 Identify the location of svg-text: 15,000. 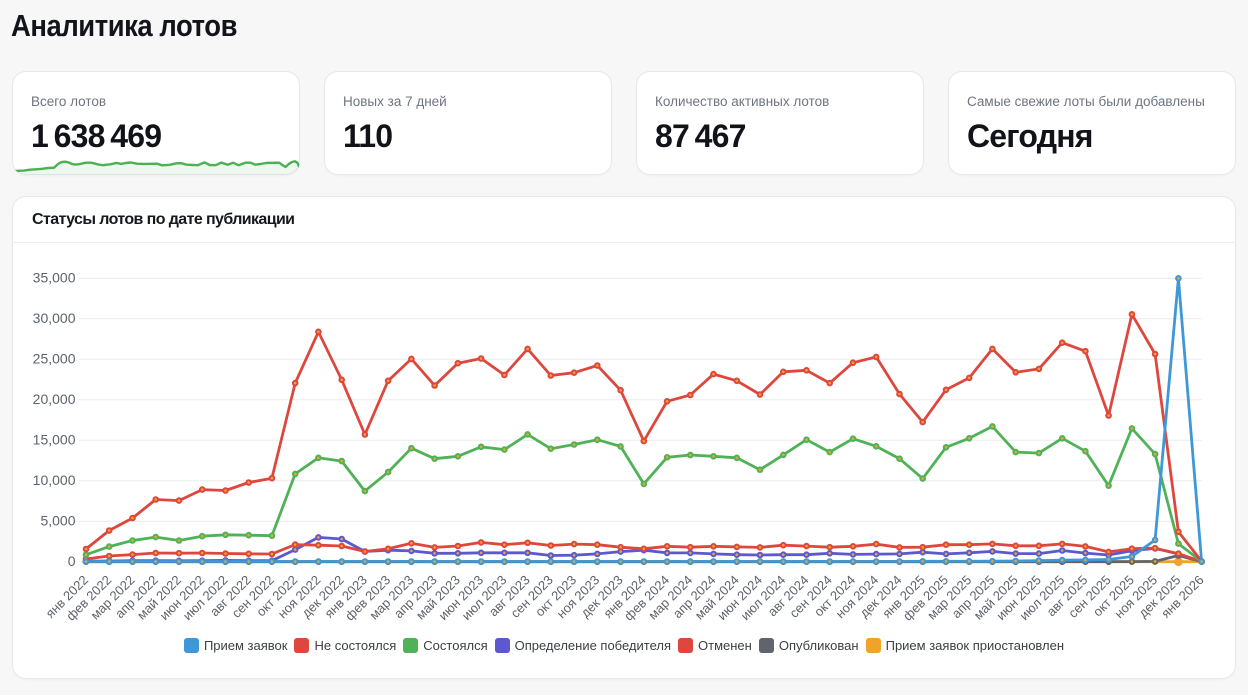
(54, 440).